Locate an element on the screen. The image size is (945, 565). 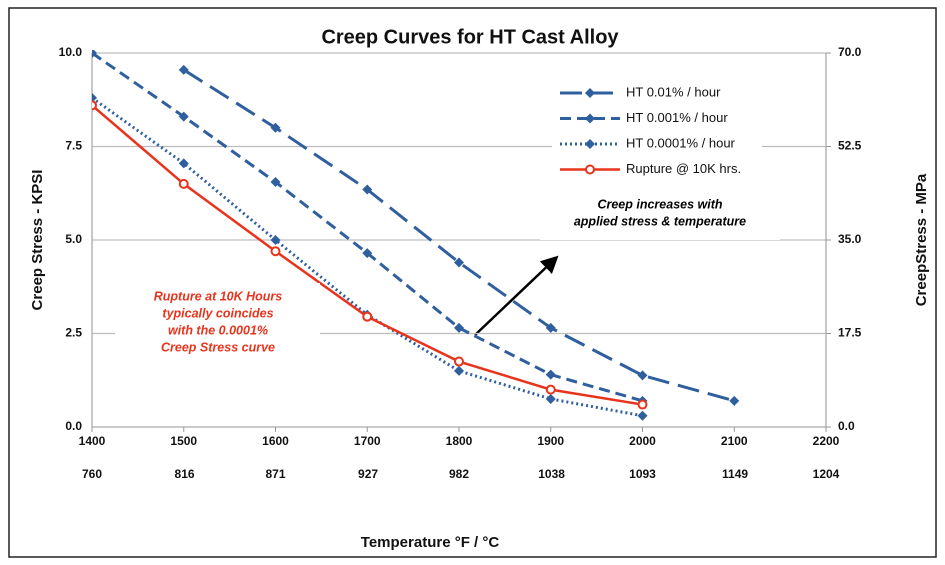
x2-tick-label: 760 is located at coordinates (92, 474).